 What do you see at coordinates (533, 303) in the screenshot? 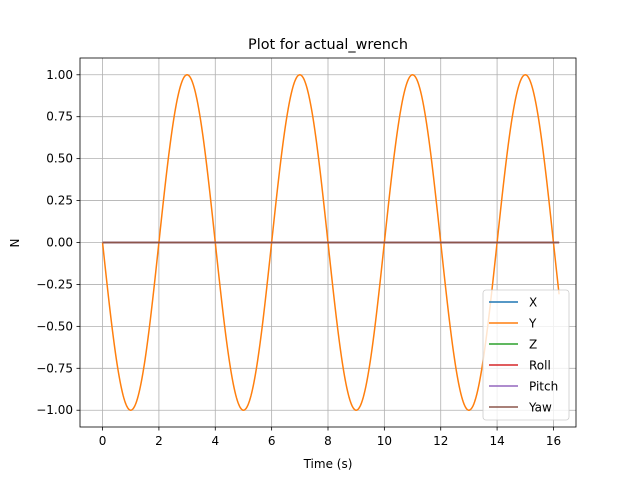
I see `legend-label-x: X` at bounding box center [533, 303].